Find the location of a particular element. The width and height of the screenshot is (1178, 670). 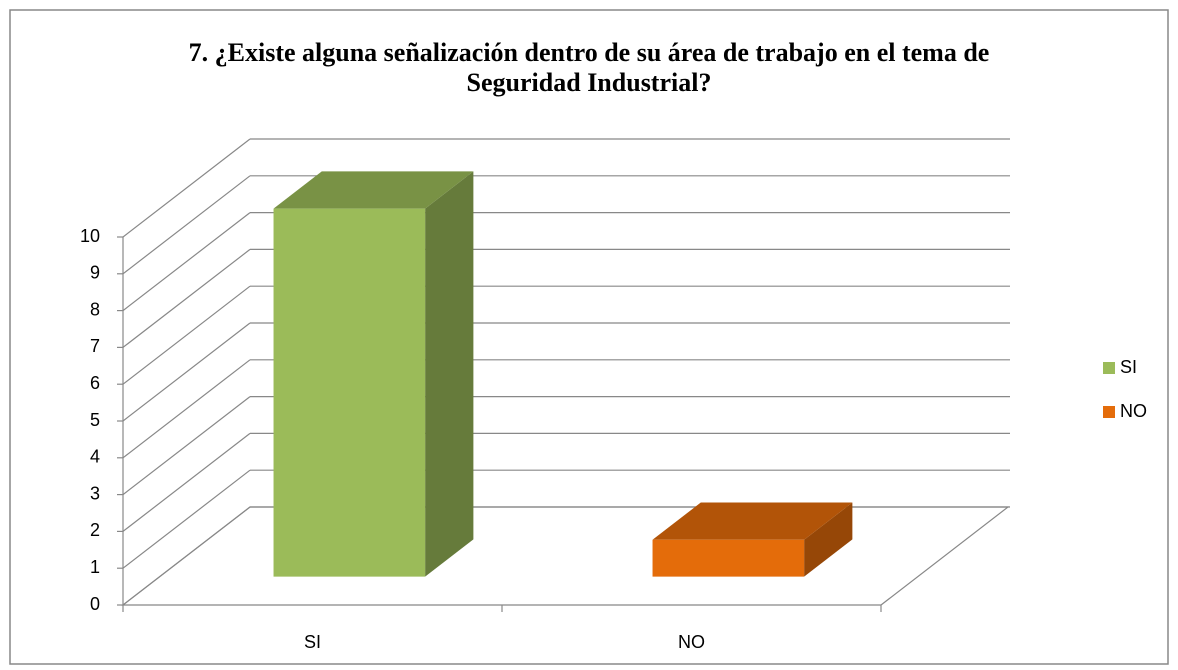

y-tick-label: 5 is located at coordinates (95, 420).